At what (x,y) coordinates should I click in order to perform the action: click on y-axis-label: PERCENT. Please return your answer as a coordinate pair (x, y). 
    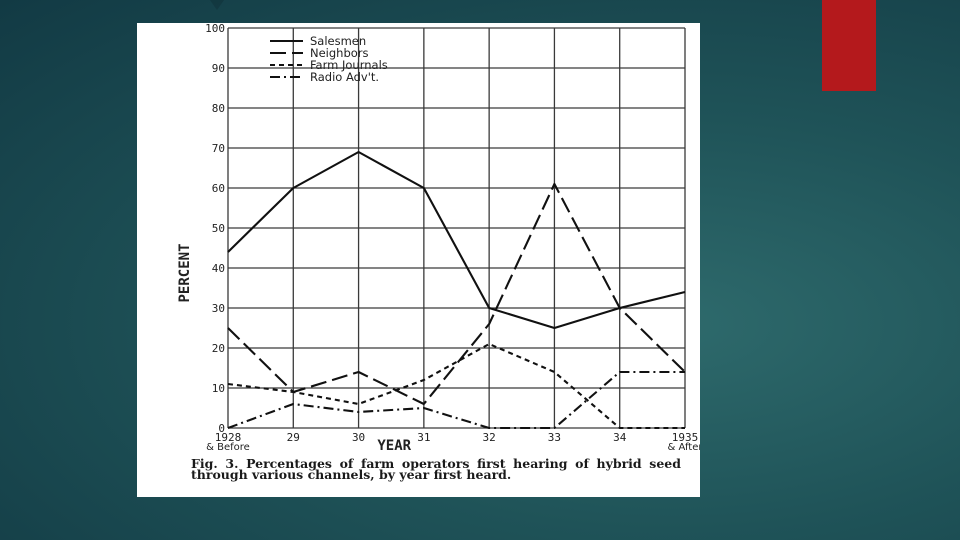
    Looking at the image, I should click on (185, 272).